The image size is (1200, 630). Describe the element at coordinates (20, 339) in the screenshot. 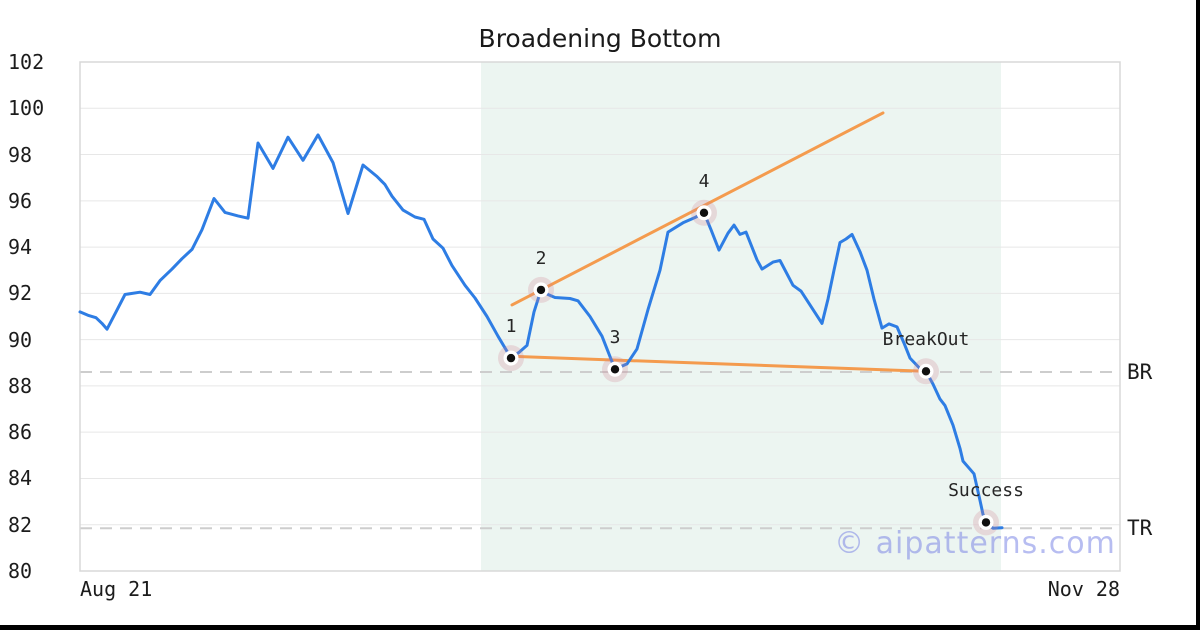

I see `y-tick-label: 90` at that location.